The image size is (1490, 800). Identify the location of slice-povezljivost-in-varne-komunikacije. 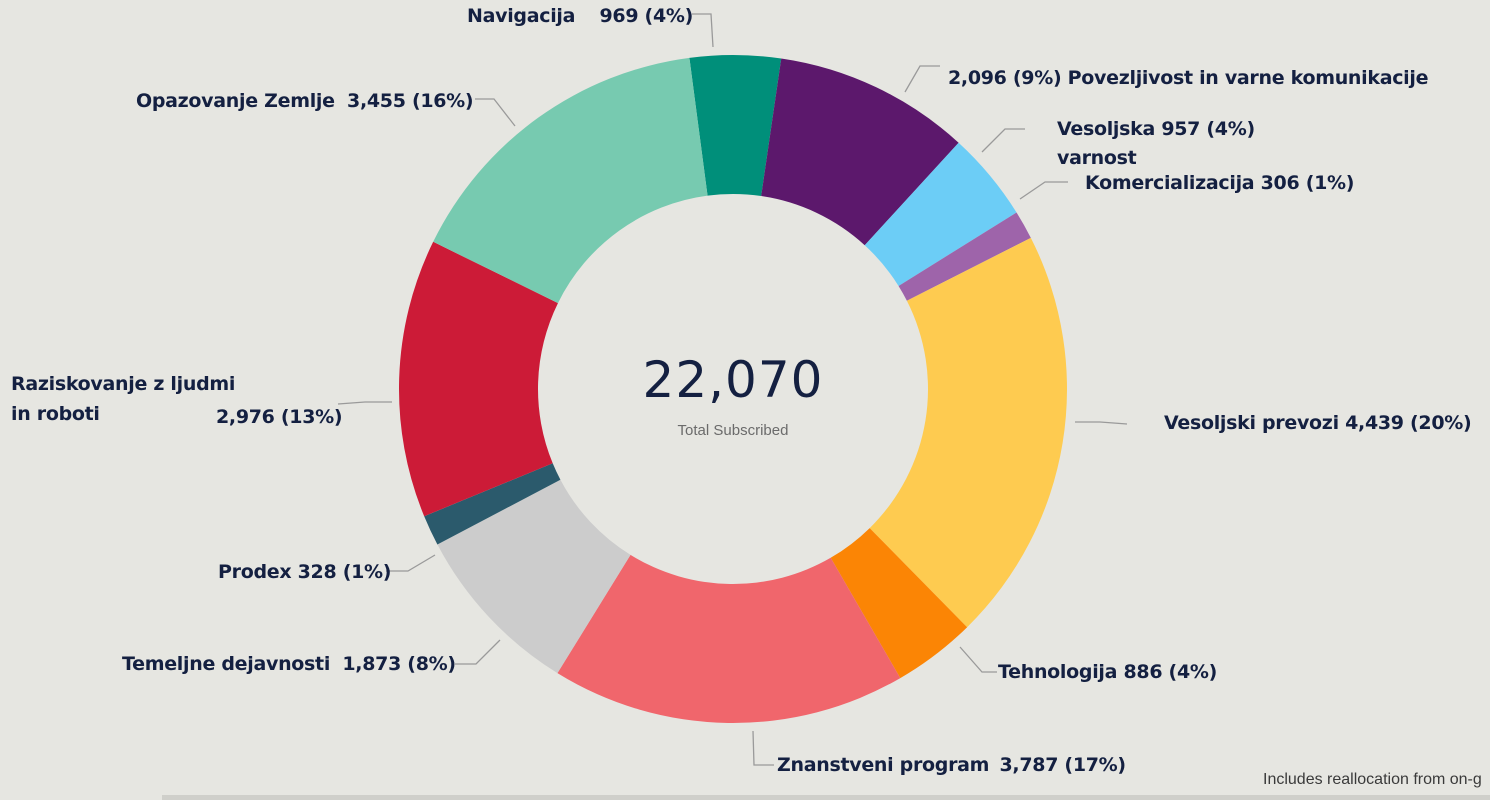
(860, 152).